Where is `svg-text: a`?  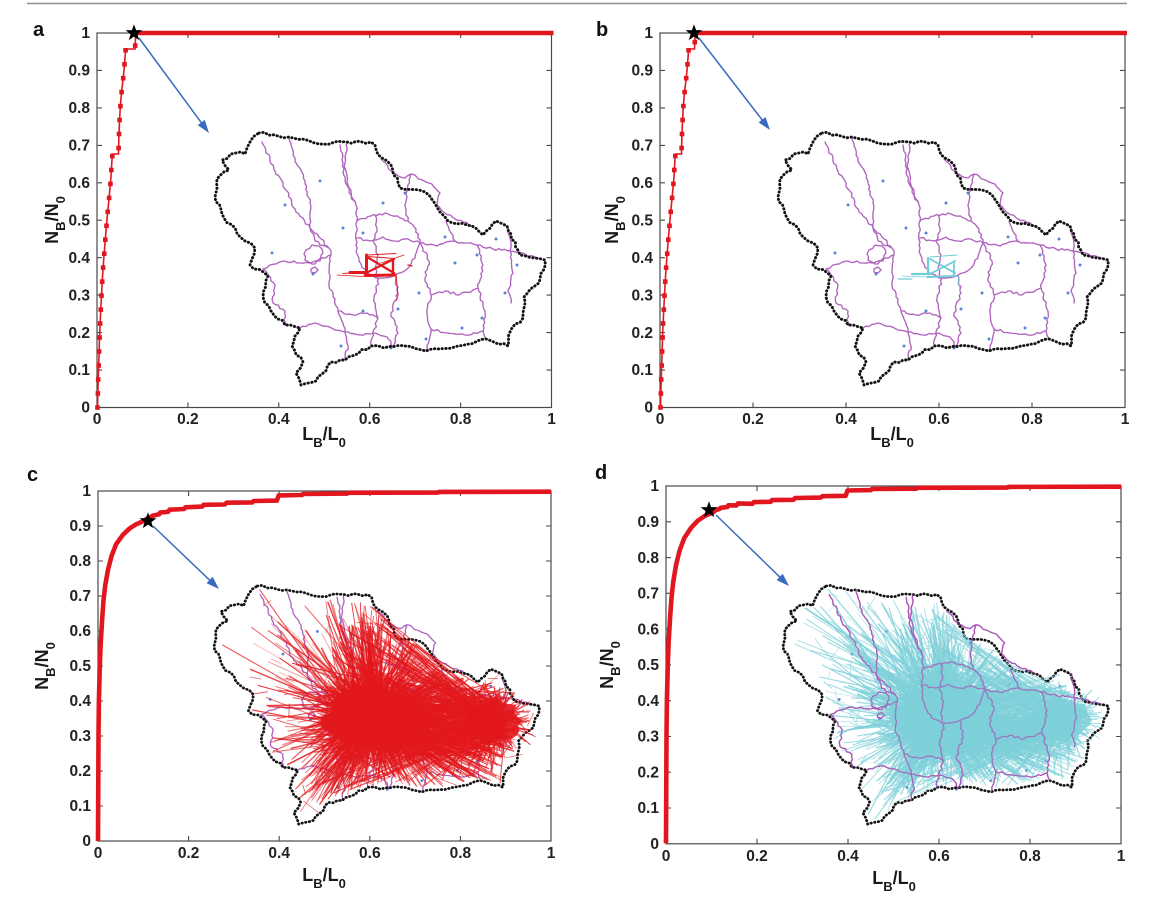 svg-text: a is located at coordinates (39, 30).